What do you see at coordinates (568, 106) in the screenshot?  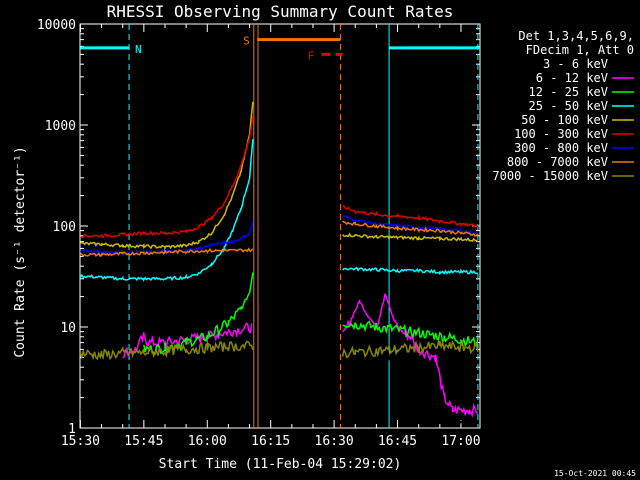 I see `legend-entry-label: 25 - 50 keV` at bounding box center [568, 106].